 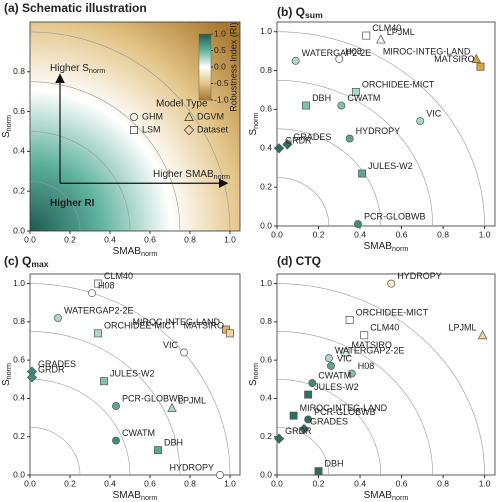 I want to click on annotation-main: Higher S, so click(x=69, y=67).